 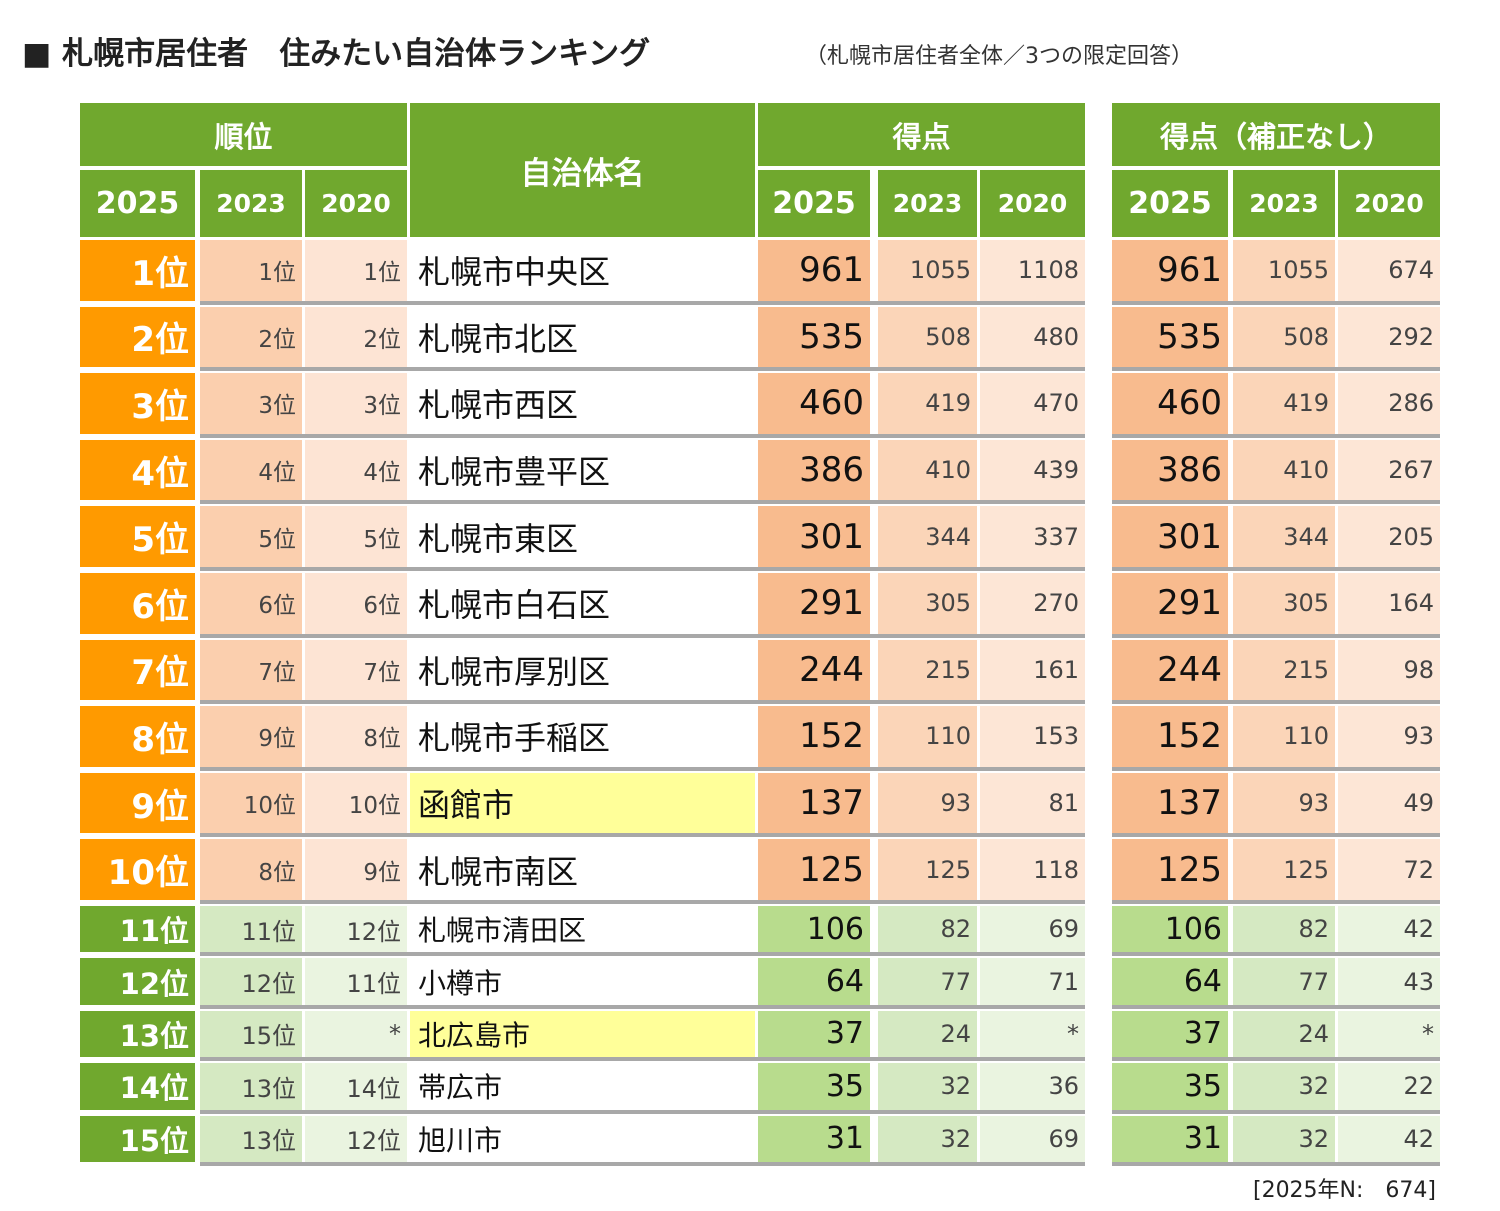 I want to click on cell-s2020: 470, so click(x=1032, y=403).